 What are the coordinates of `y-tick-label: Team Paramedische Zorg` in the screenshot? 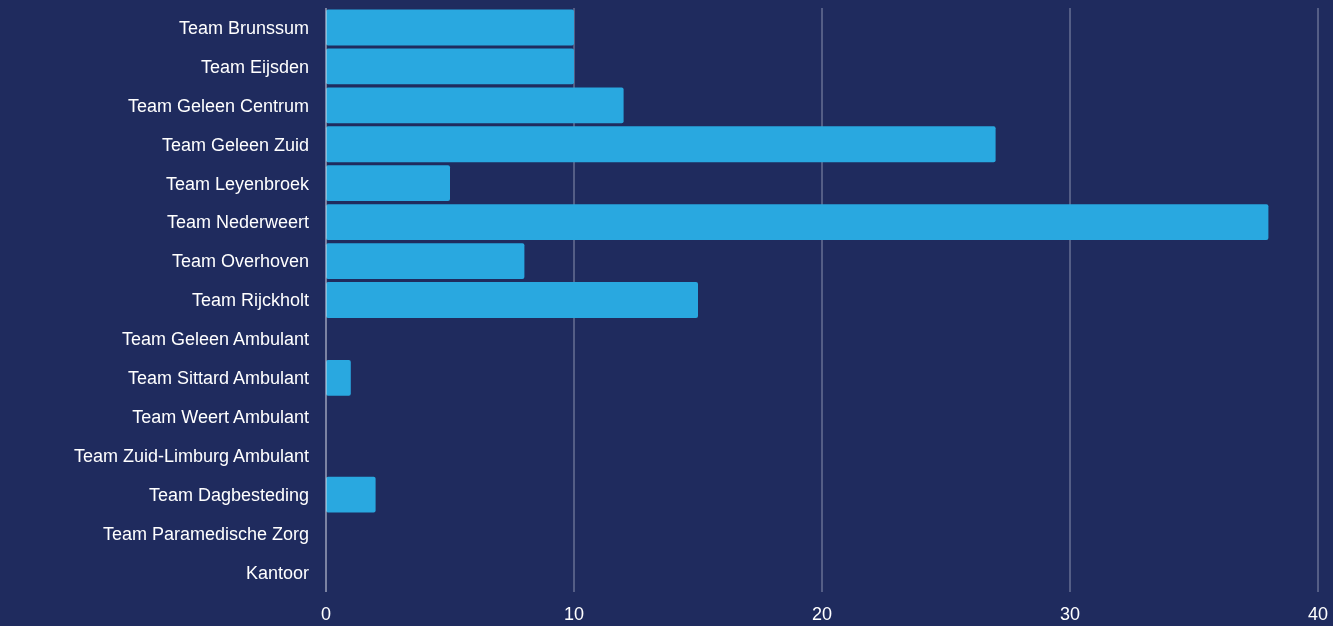 It's located at (205, 533).